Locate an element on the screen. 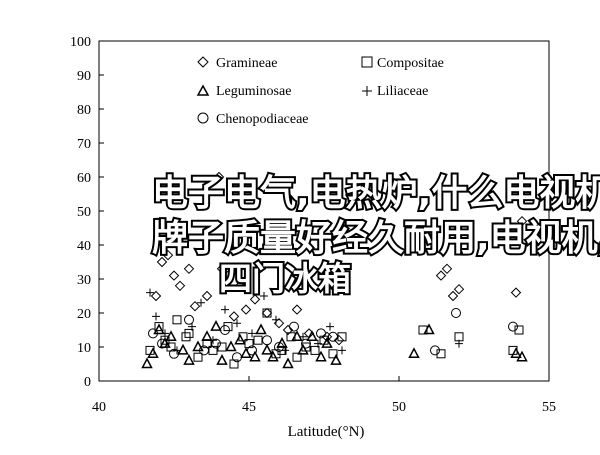 The width and height of the screenshot is (600, 455). overlay-line-3: 四门冰箱 is located at coordinates (285, 278).